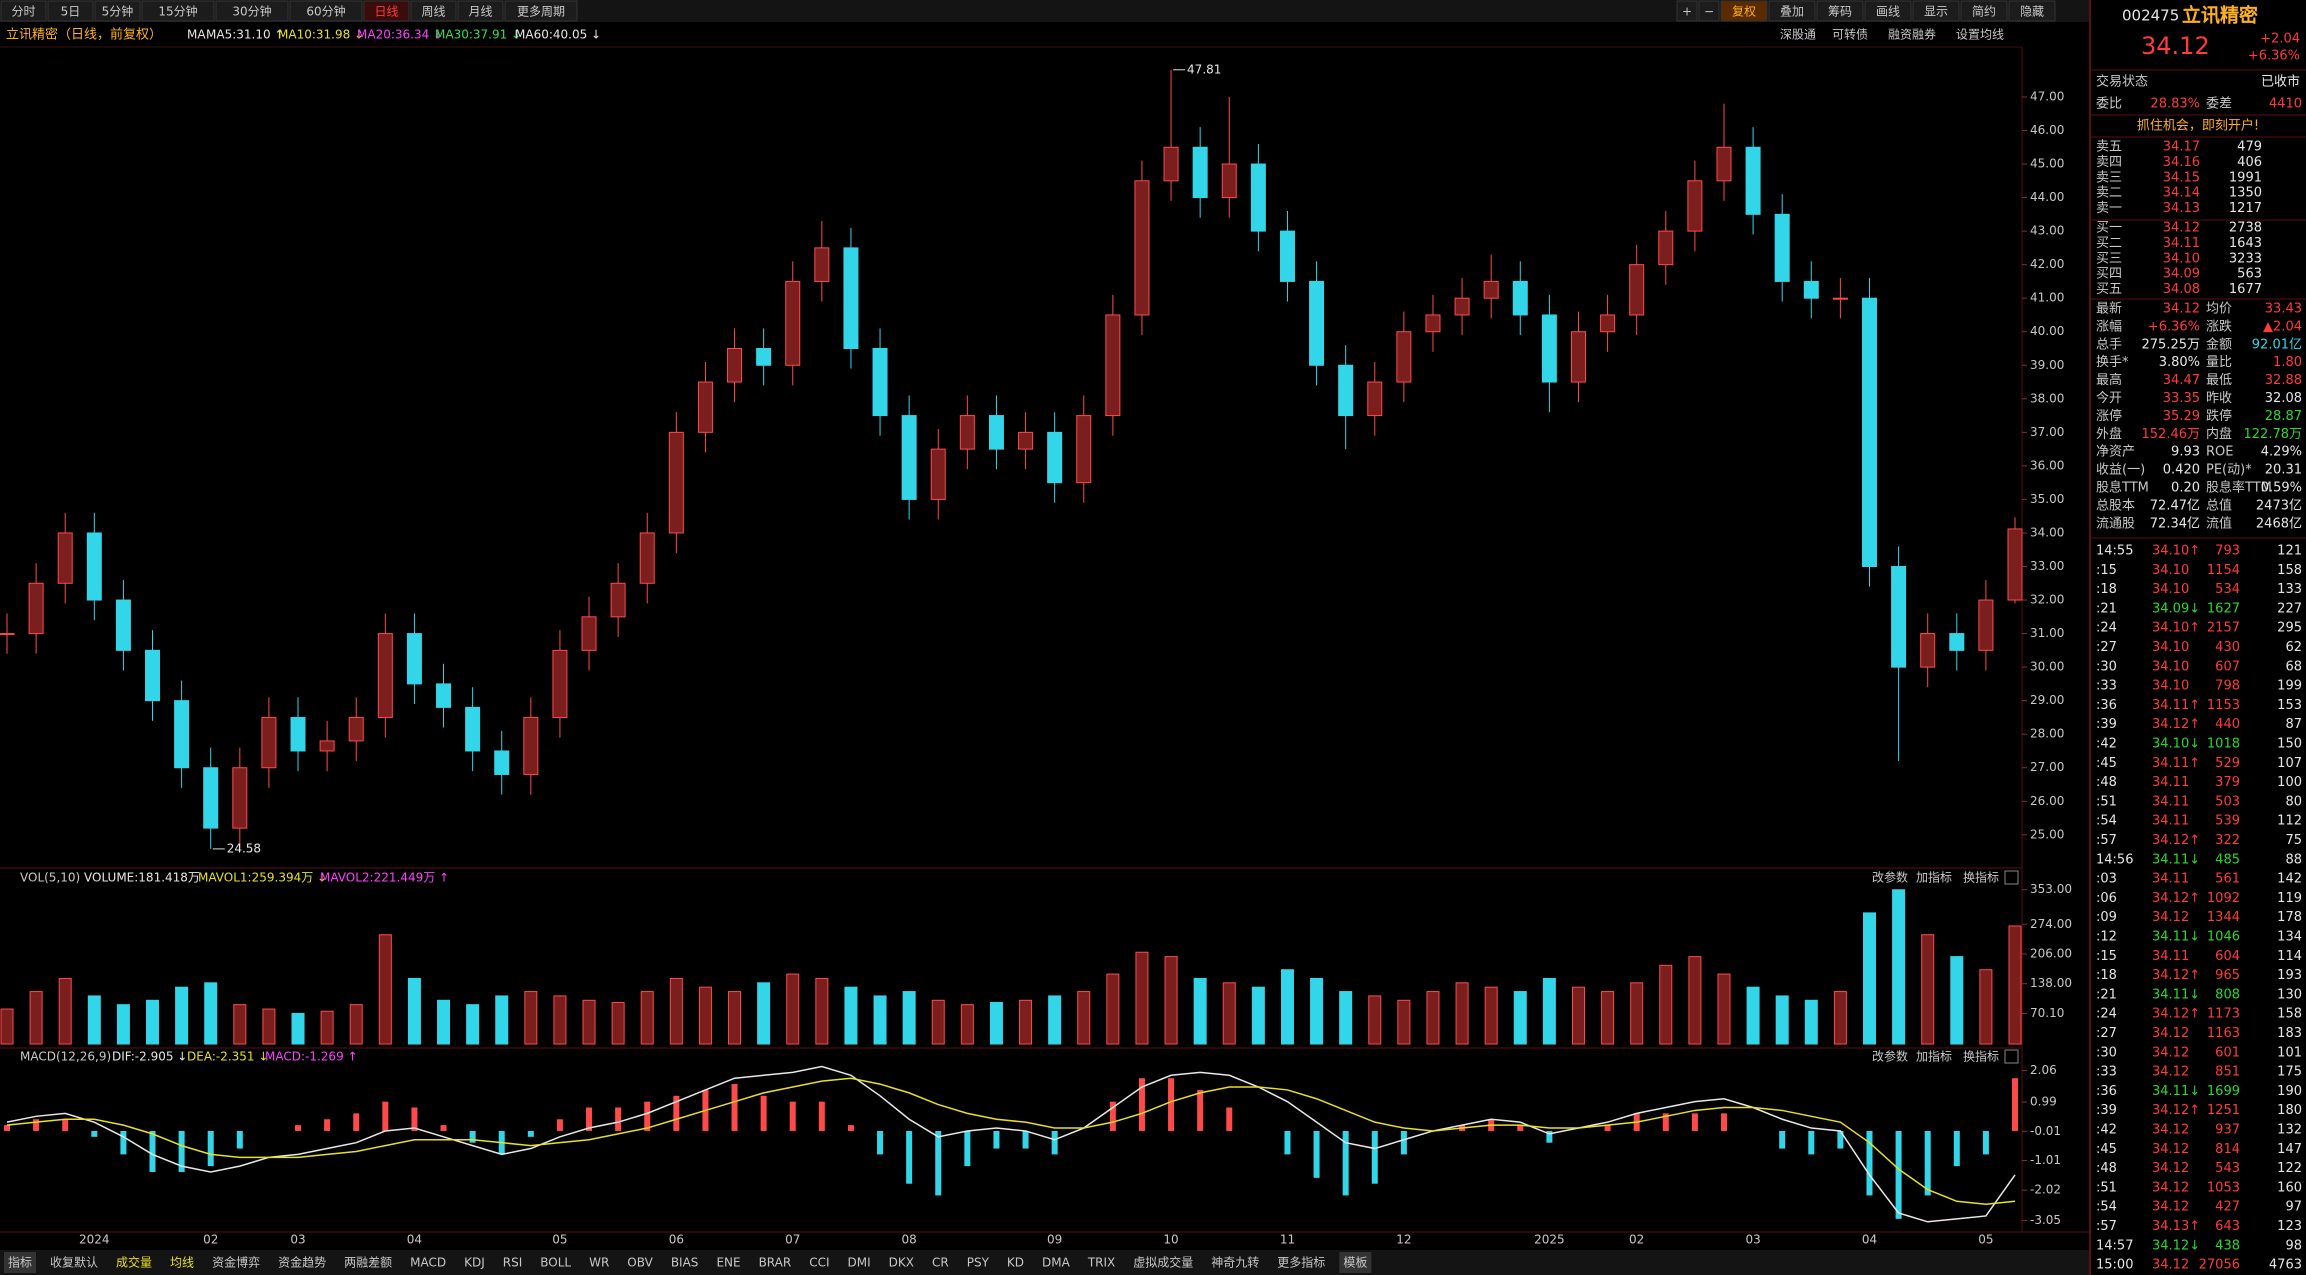 Image resolution: width=2306 pixels, height=1275 pixels. I want to click on toolbar-label: 叠加, so click(1792, 12).